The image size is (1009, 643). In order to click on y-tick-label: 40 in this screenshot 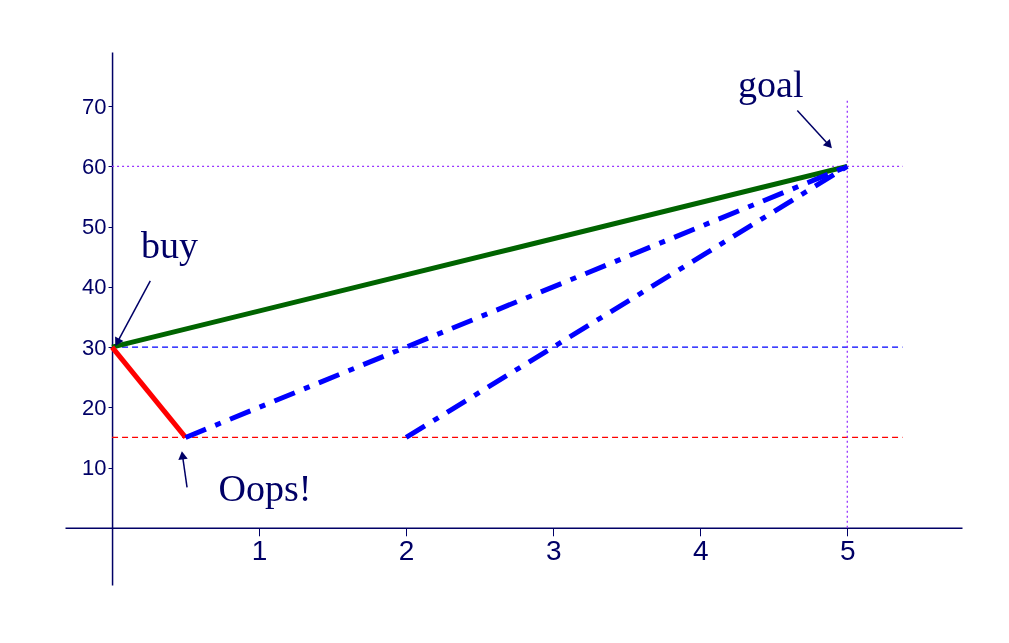, I will do `click(94, 287)`.